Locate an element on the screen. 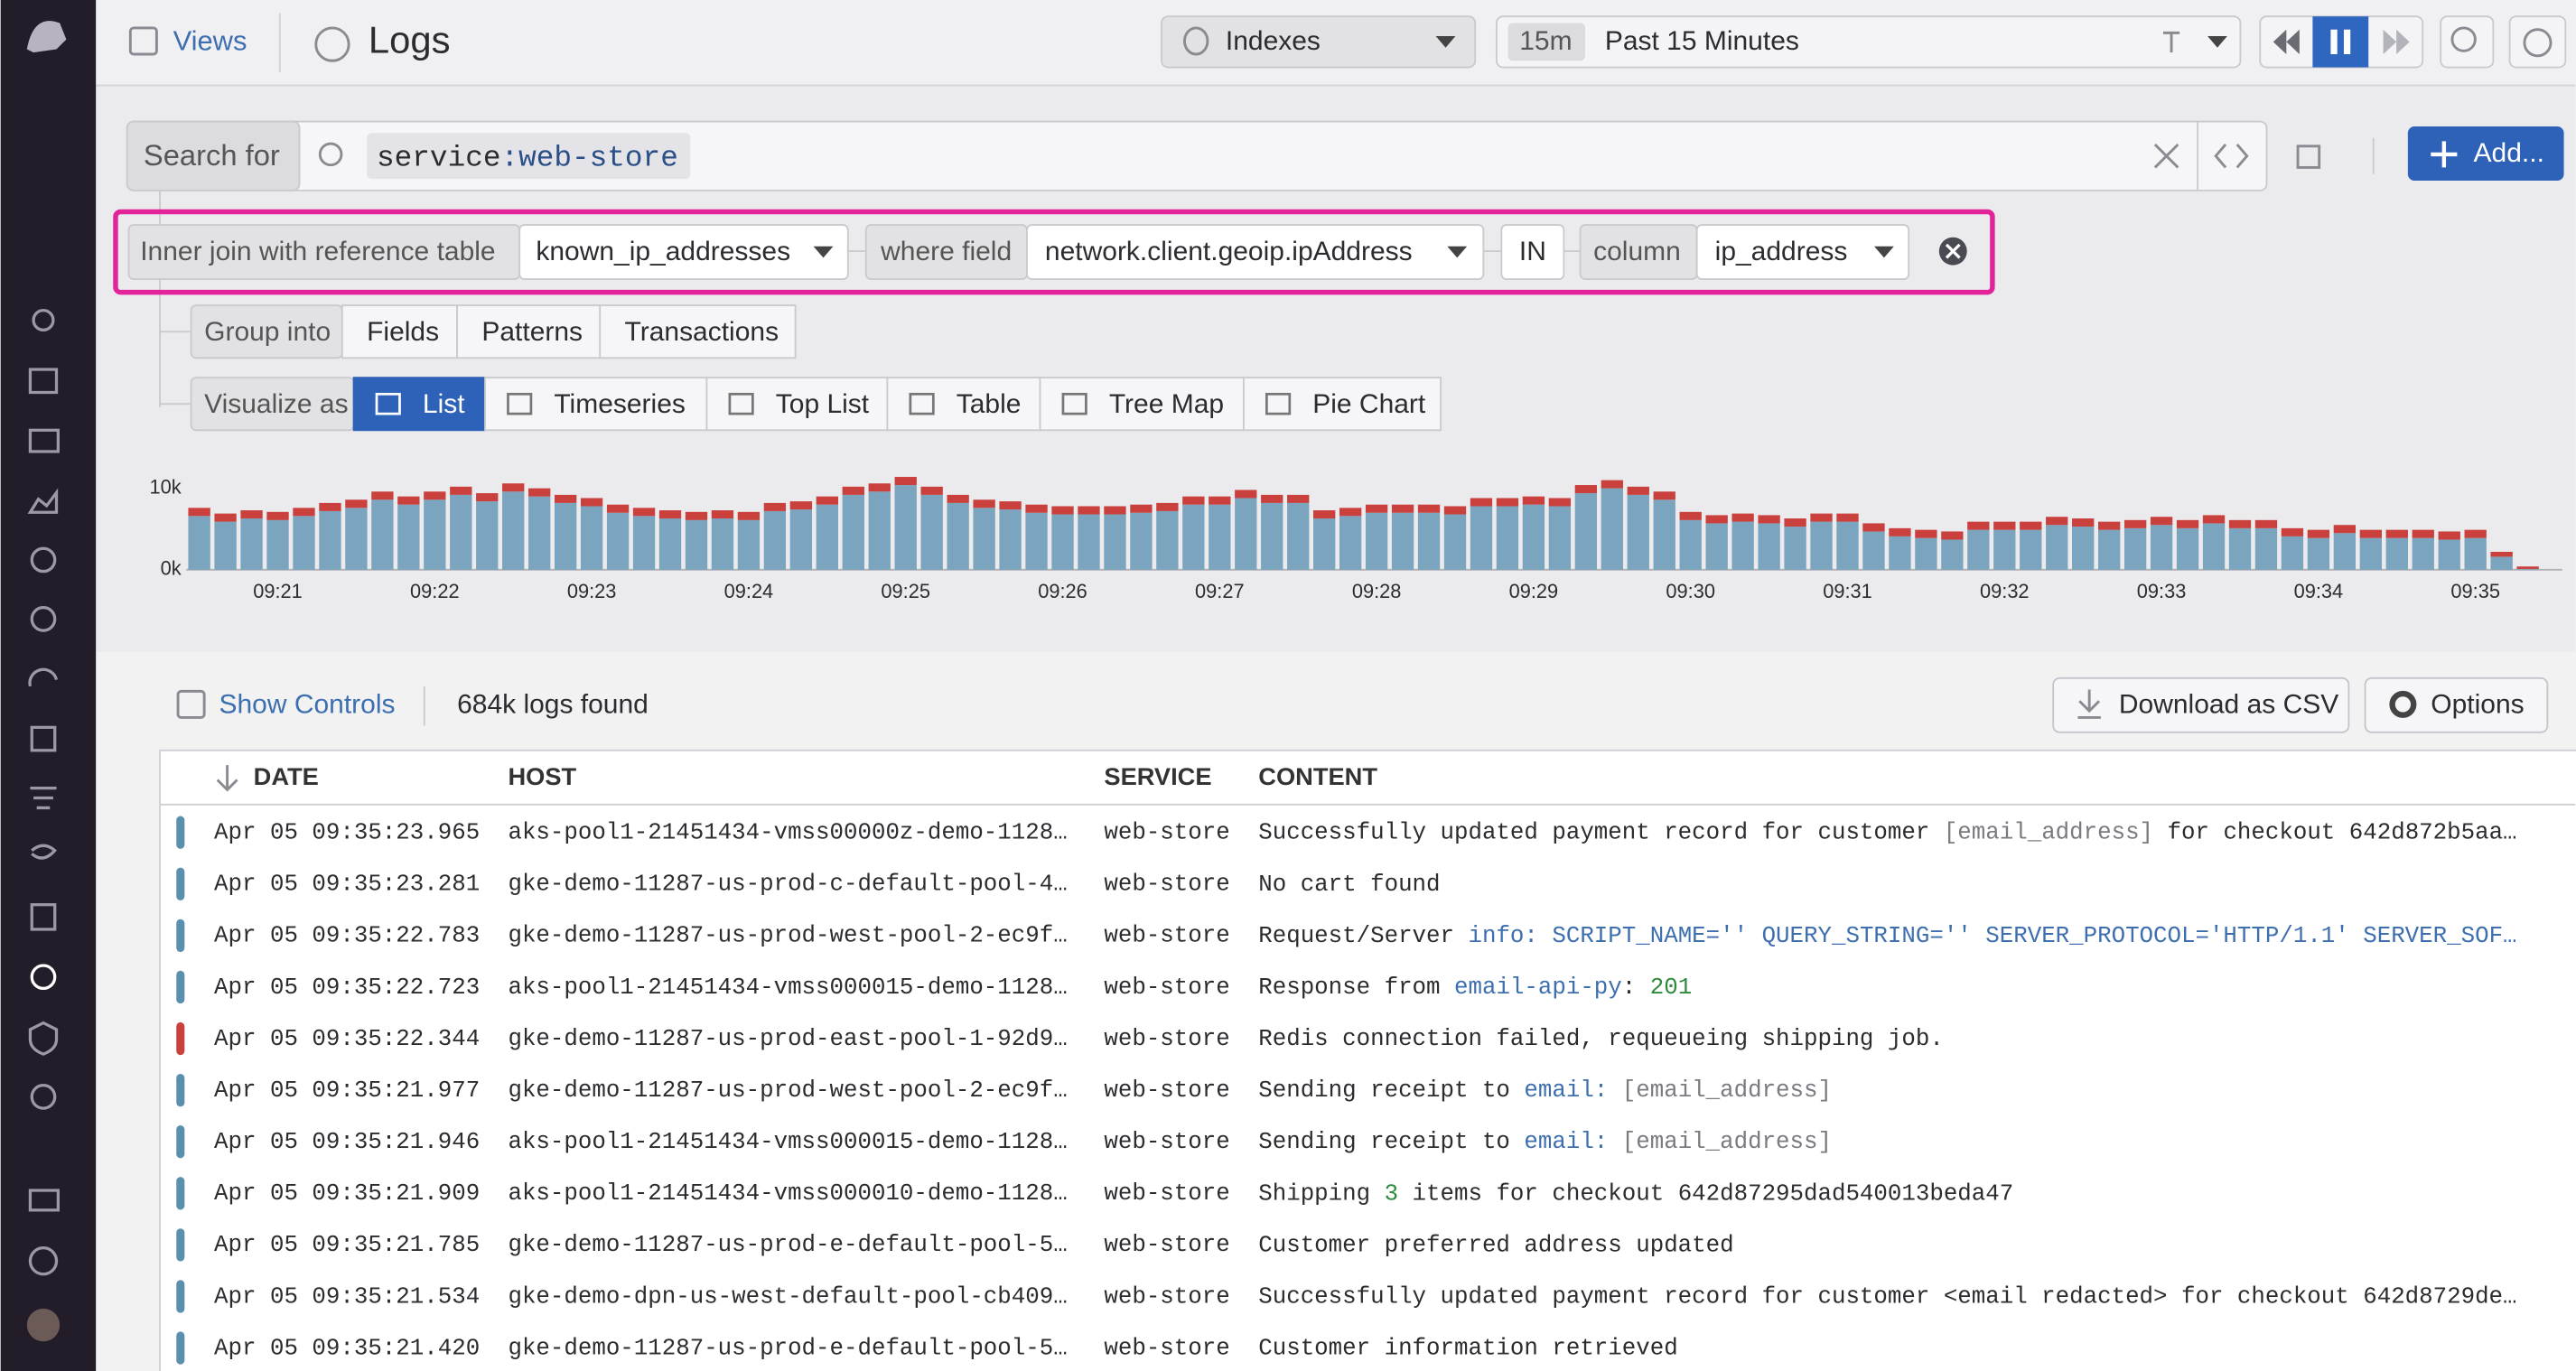 This screenshot has height=1371, width=2576. log-date: Apr 05 09:35:21.977 is located at coordinates (347, 1090).